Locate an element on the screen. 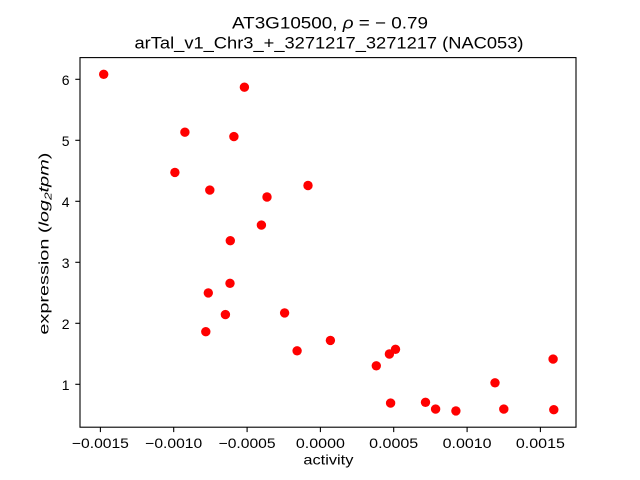 This screenshot has height=480, width=640. svg-text: 0.0005 is located at coordinates (393, 443).